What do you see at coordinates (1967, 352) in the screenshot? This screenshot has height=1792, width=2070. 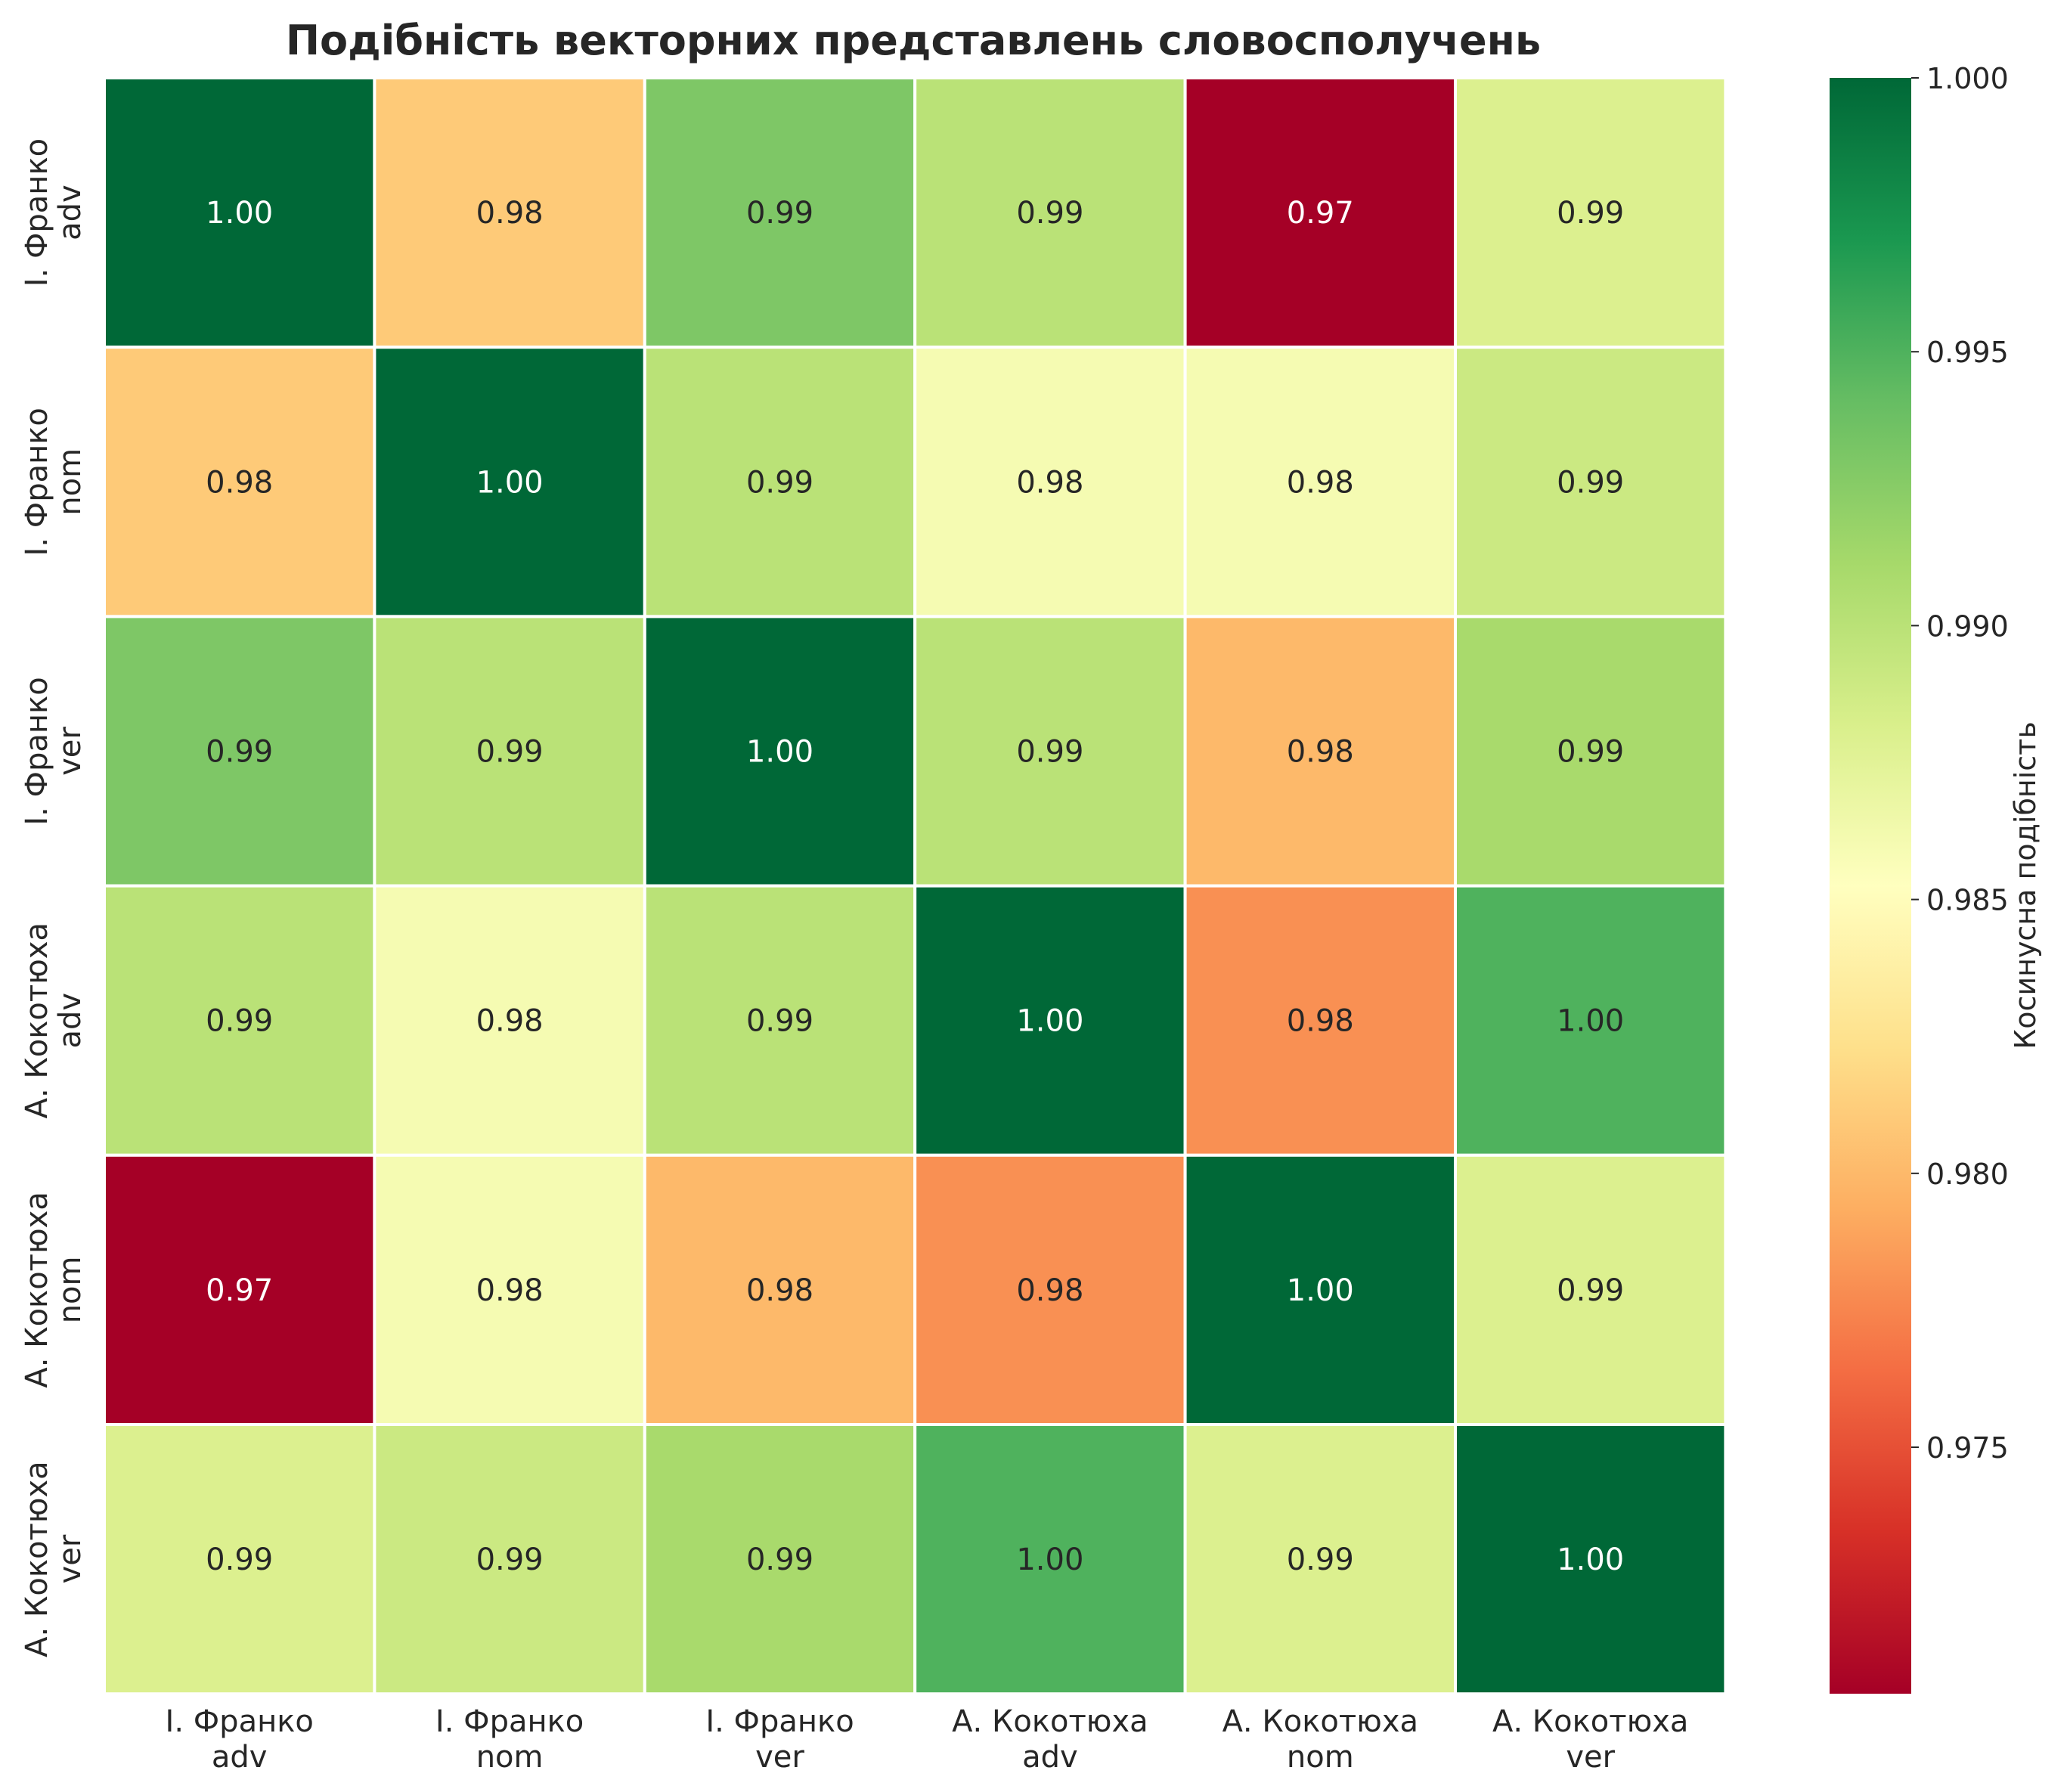 I see `colorbar-tick-label: 0.995` at bounding box center [1967, 352].